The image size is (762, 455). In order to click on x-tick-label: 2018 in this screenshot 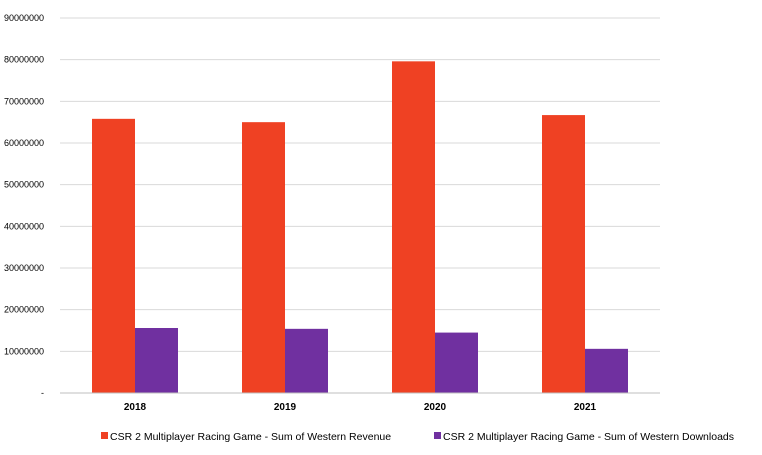, I will do `click(135, 407)`.